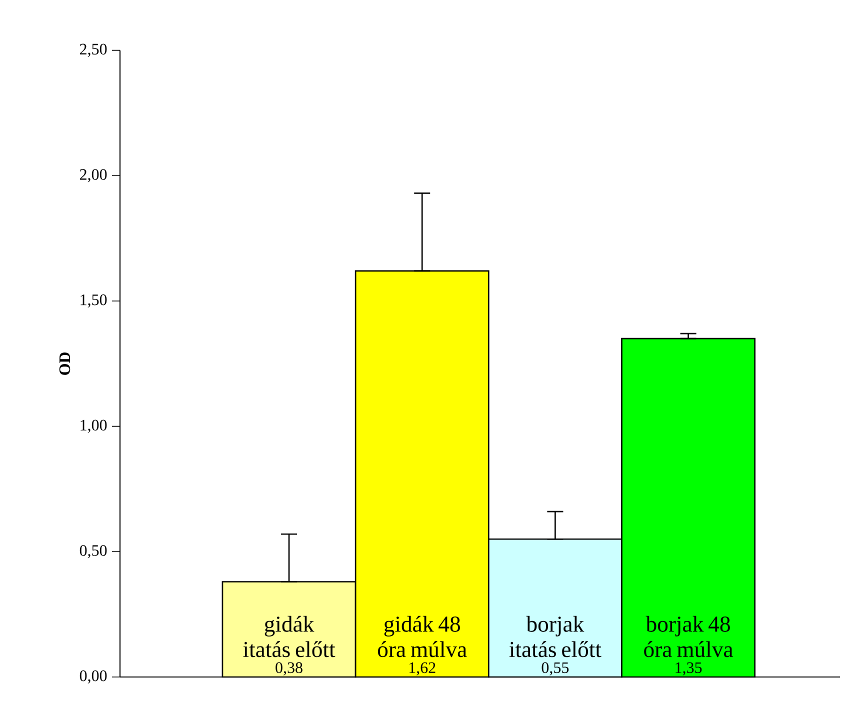 The image size is (861, 709). Describe the element at coordinates (93, 677) in the screenshot. I see `y-tick-label: 0,00` at that location.